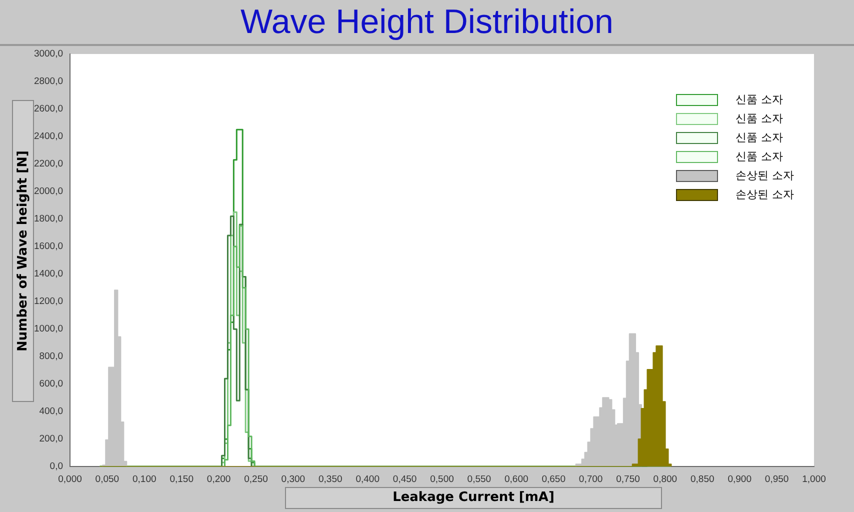  What do you see at coordinates (70, 479) in the screenshot?
I see `x-tick-label: 0,000` at bounding box center [70, 479].